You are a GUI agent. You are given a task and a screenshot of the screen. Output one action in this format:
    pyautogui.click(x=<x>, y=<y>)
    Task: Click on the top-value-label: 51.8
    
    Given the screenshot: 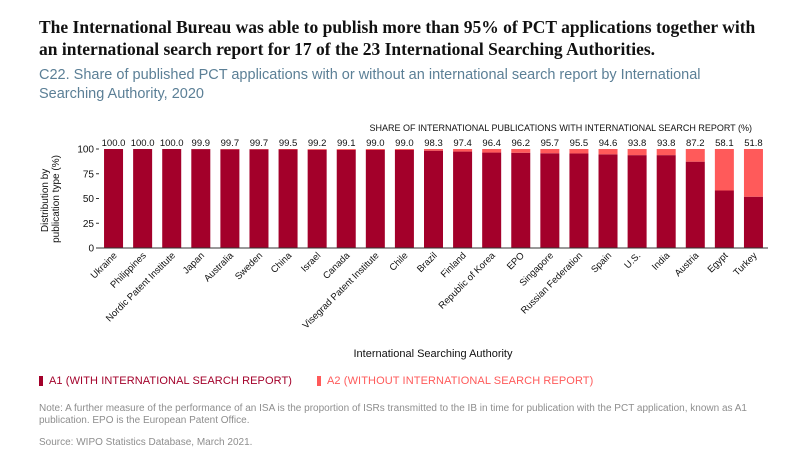 What is the action you would take?
    pyautogui.click(x=753, y=143)
    